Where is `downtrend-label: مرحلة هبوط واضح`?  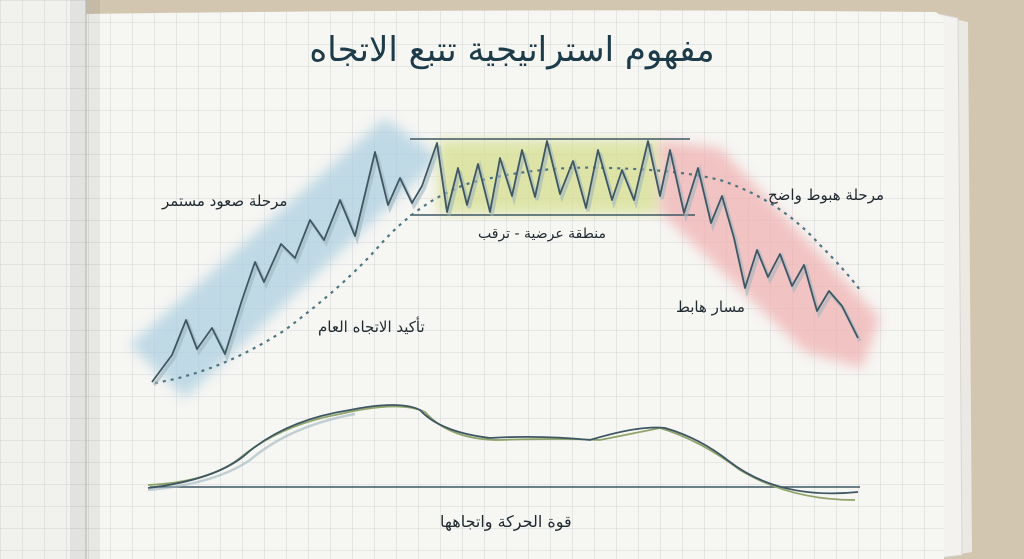 downtrend-label: مرحلة هبوط واضح is located at coordinates (826, 195).